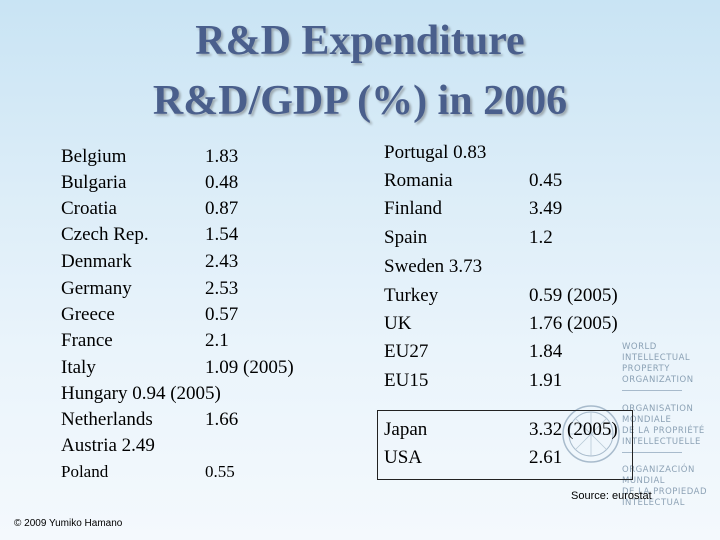  What do you see at coordinates (653, 503) in the screenshot?
I see `wipo-text-12: INTELECTUAL` at bounding box center [653, 503].